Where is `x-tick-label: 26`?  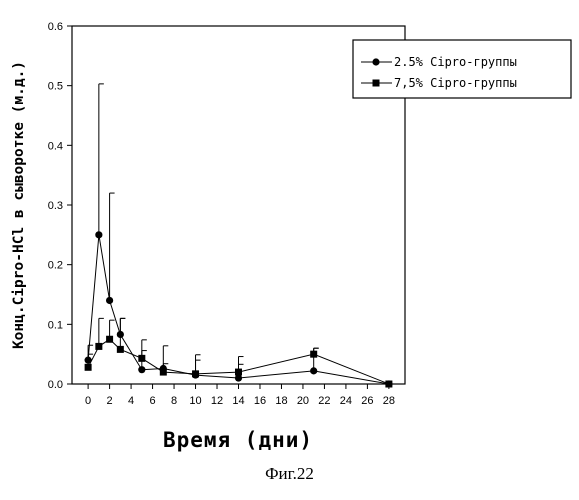 x-tick-label: 26 is located at coordinates (367, 401).